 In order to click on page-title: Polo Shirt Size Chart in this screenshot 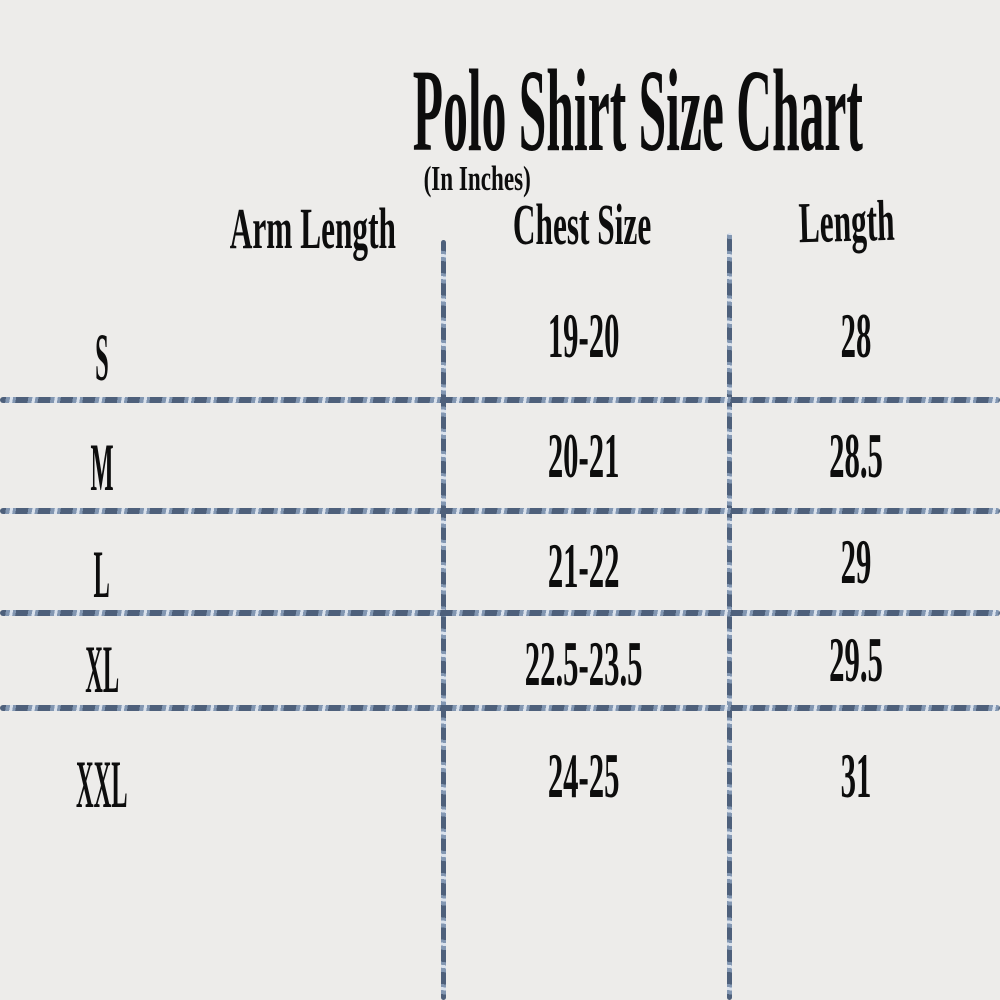, I will do `click(482, 111)`.